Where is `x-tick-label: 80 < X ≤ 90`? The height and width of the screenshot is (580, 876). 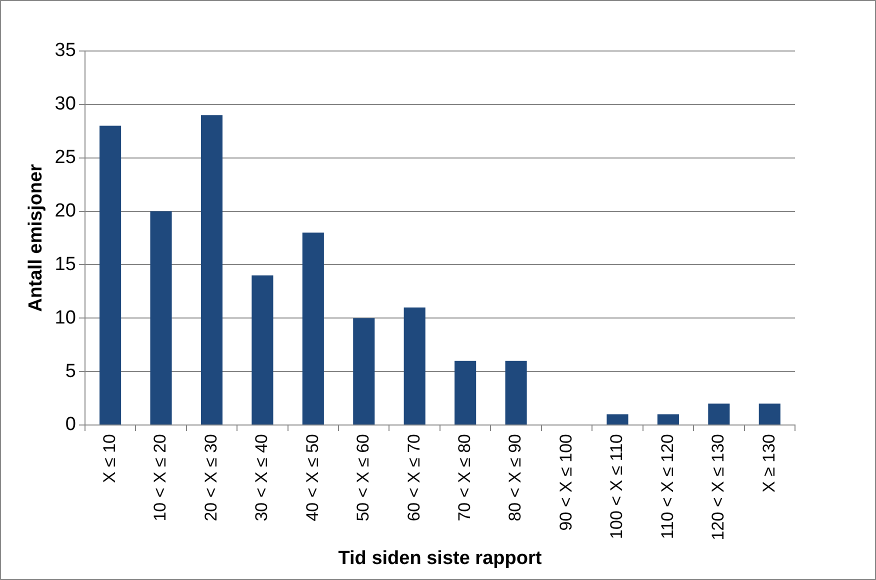 x-tick-label: 80 < X ≤ 90 is located at coordinates (515, 478).